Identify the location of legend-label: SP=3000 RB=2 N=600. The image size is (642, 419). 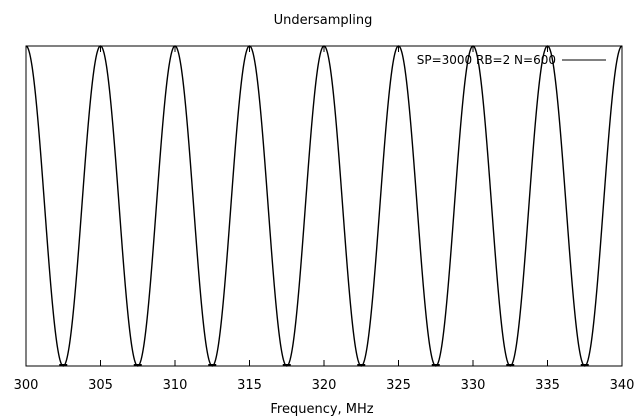
(486, 60).